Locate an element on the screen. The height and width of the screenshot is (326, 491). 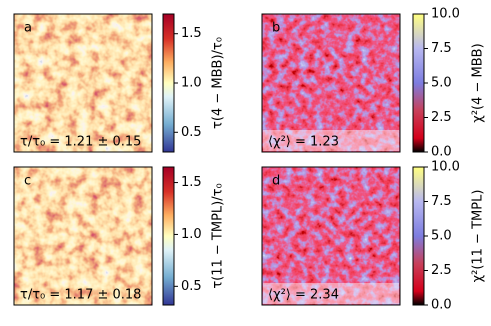
colorbar-label: τ(4 − MBB)/τ₀ is located at coordinates (218, 83).